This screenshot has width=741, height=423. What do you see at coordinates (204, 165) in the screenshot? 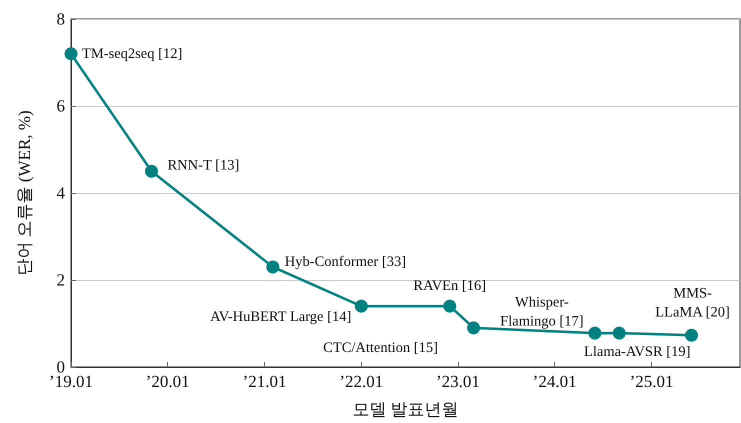
I see `annotation: RNN-T [13]` at bounding box center [204, 165].